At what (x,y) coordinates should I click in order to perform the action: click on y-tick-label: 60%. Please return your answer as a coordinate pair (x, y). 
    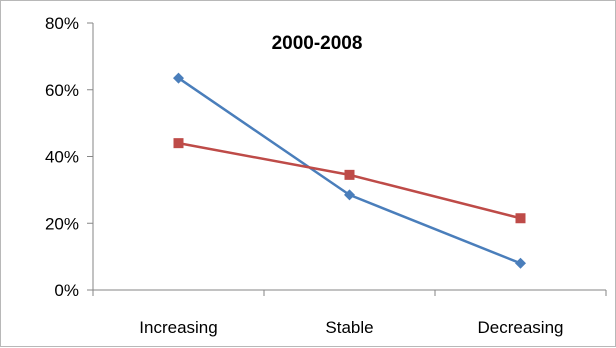
    Looking at the image, I should click on (62, 90).